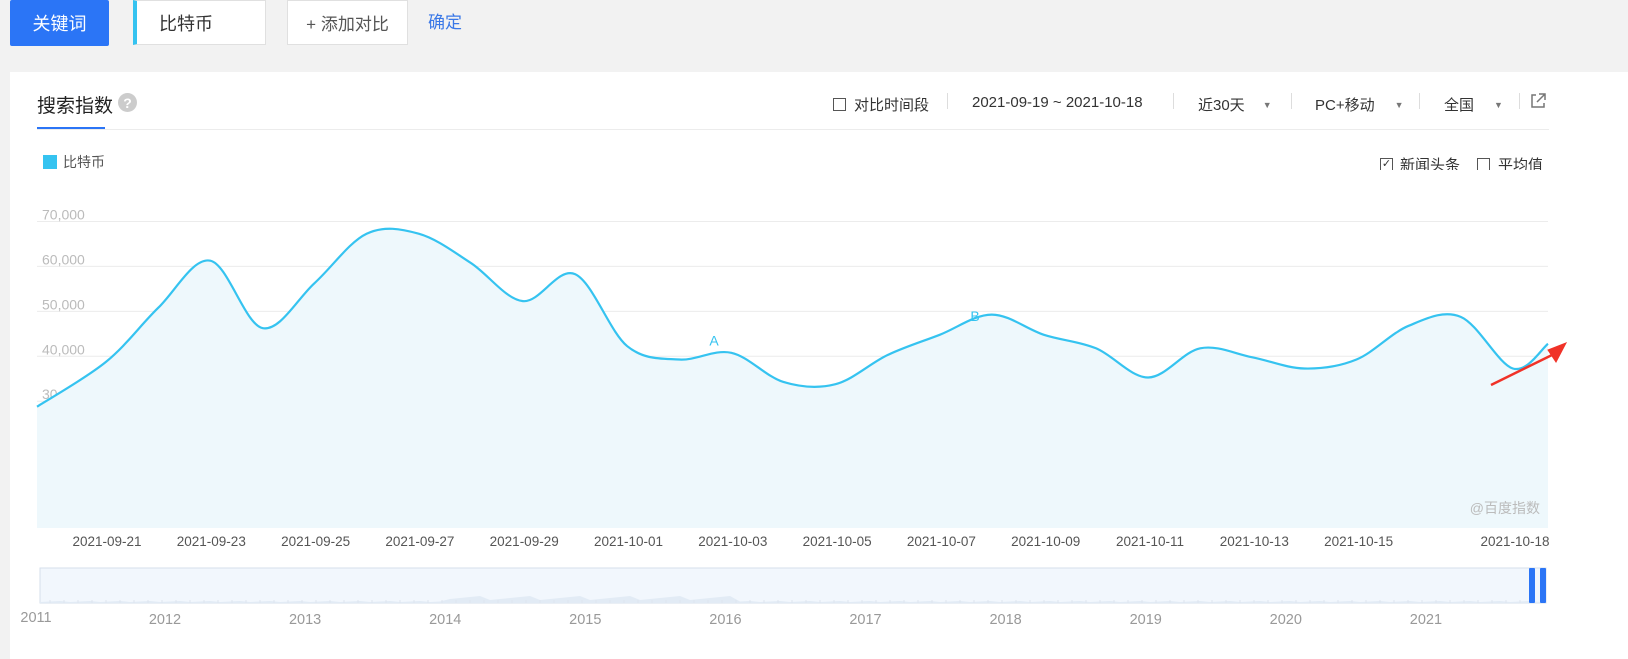 The height and width of the screenshot is (659, 1628). I want to click on external-link-icon, so click(1538, 101).